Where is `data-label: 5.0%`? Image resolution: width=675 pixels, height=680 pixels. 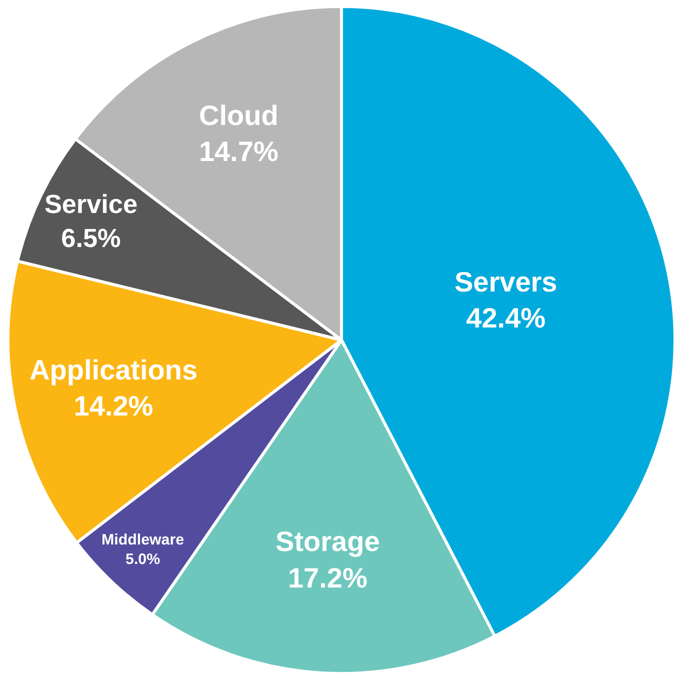 data-label: 5.0% is located at coordinates (143, 559).